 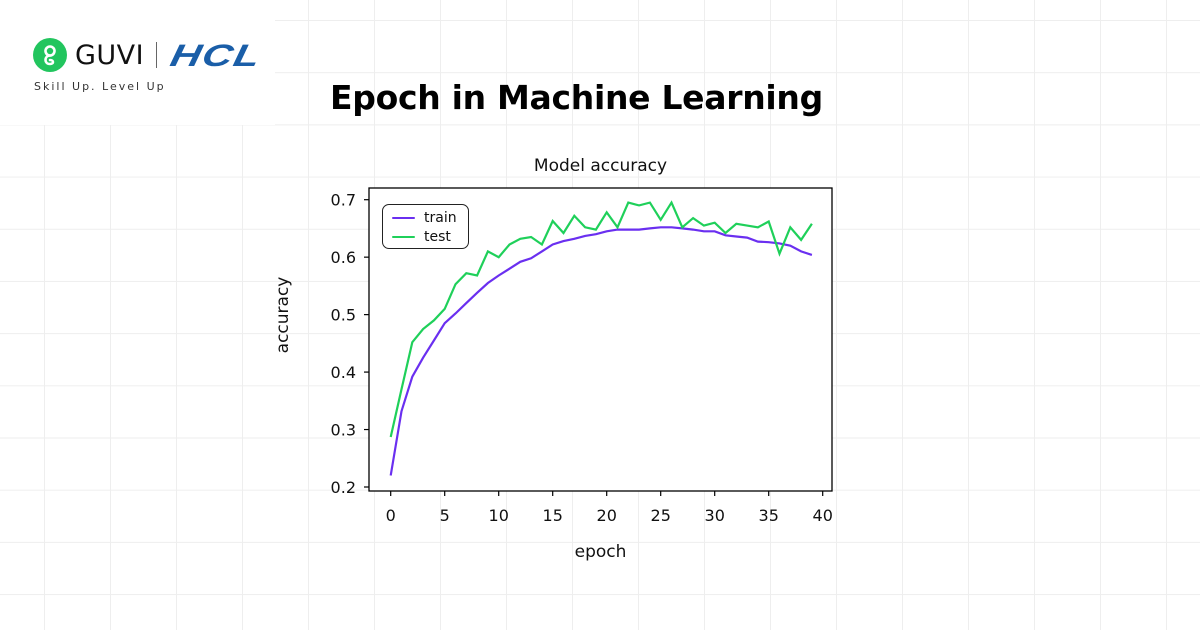 What do you see at coordinates (343, 430) in the screenshot?
I see `y-tick-label: 0.3` at bounding box center [343, 430].